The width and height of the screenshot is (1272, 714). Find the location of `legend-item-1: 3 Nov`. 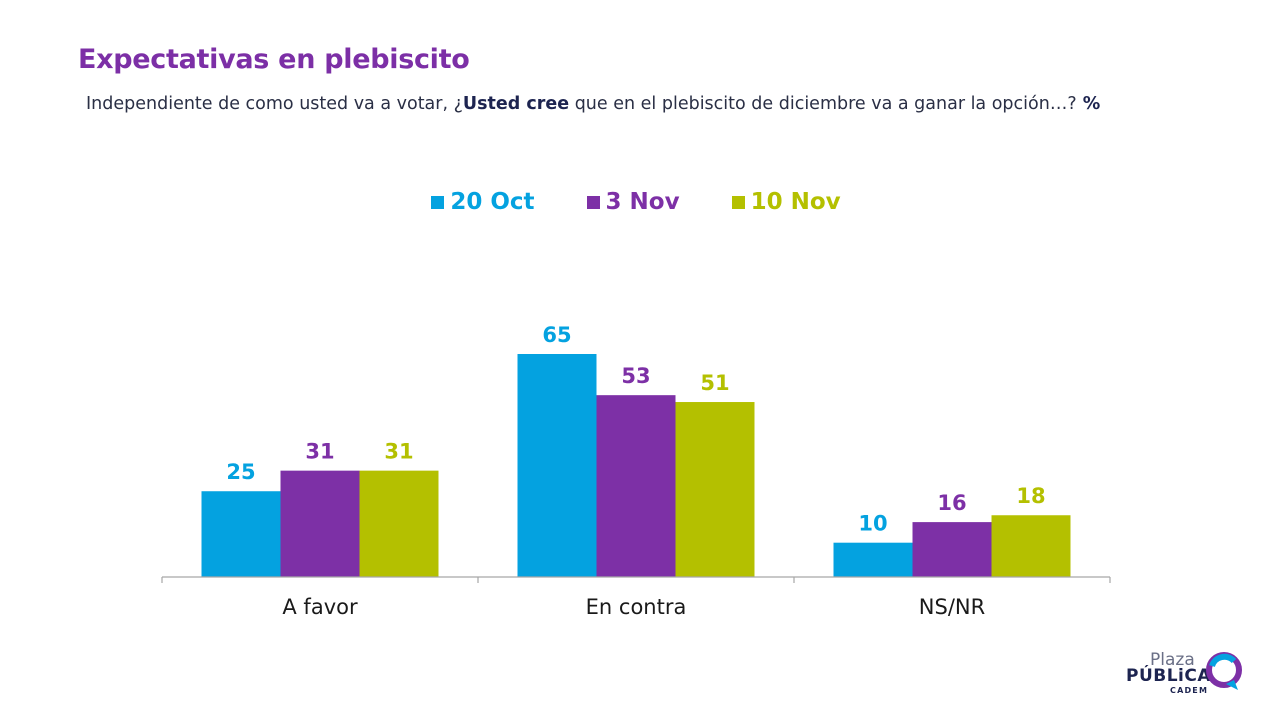

legend-item-1: 3 Nov is located at coordinates (633, 202).